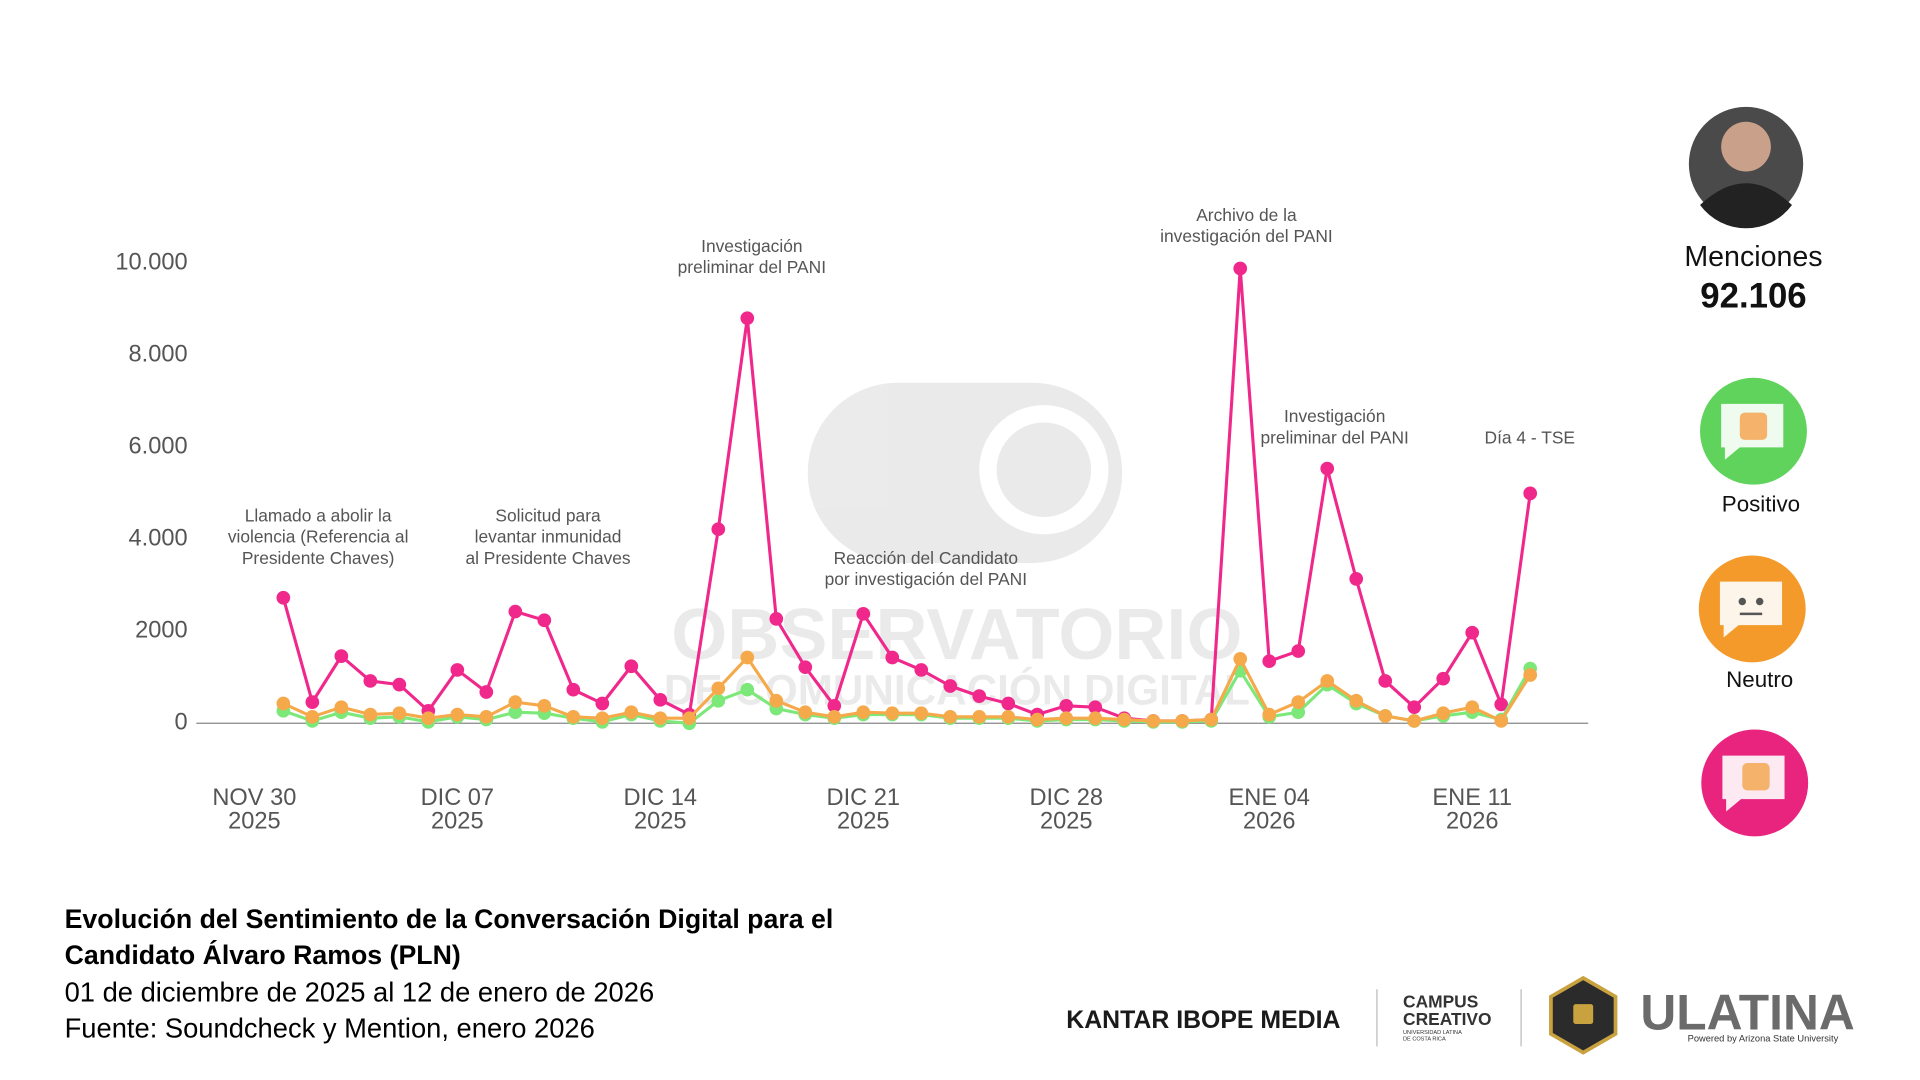 The width and height of the screenshot is (1920, 1080). Describe the element at coordinates (158, 539) in the screenshot. I see `y-tick-label: 4.000` at that location.